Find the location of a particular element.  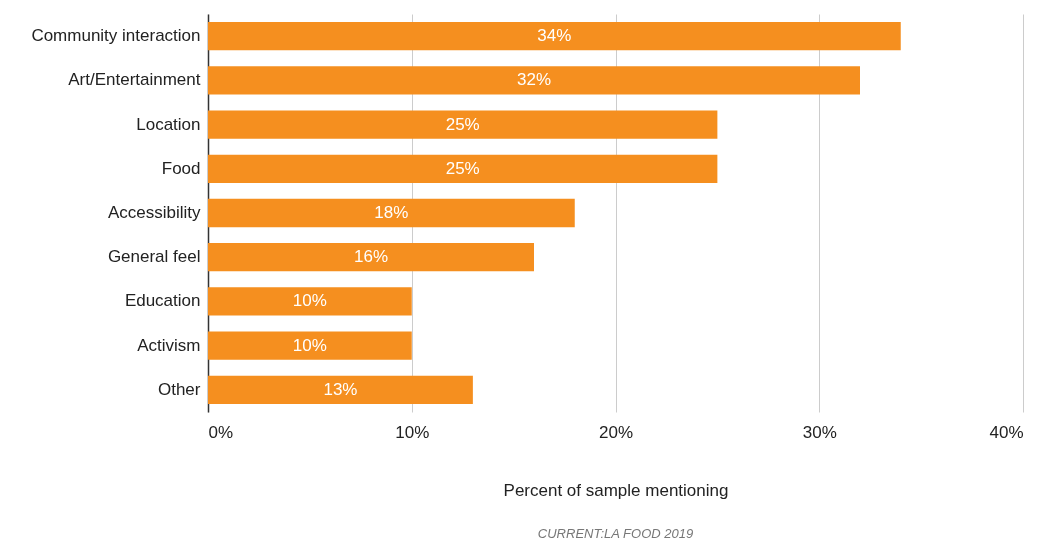

y-tick-label: Education is located at coordinates (162, 301).